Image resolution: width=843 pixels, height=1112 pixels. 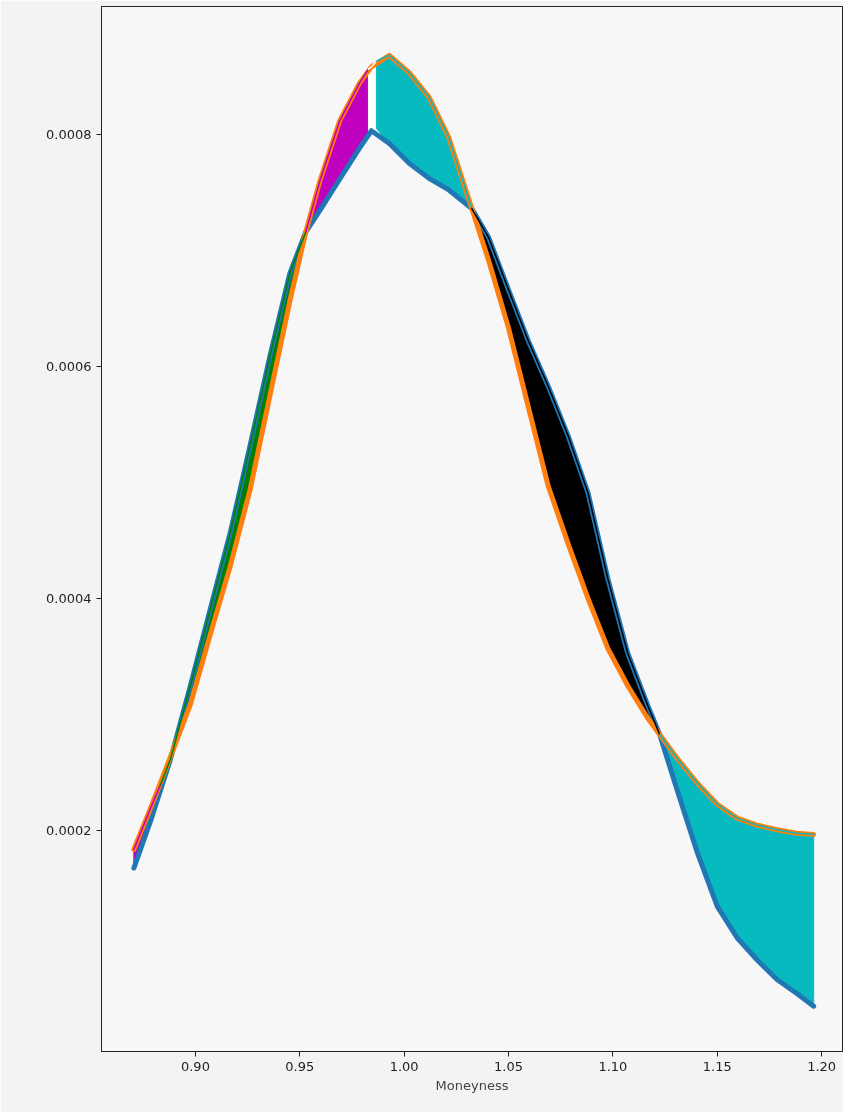 I want to click on x-tick-label: 1.10, so click(x=613, y=1066).